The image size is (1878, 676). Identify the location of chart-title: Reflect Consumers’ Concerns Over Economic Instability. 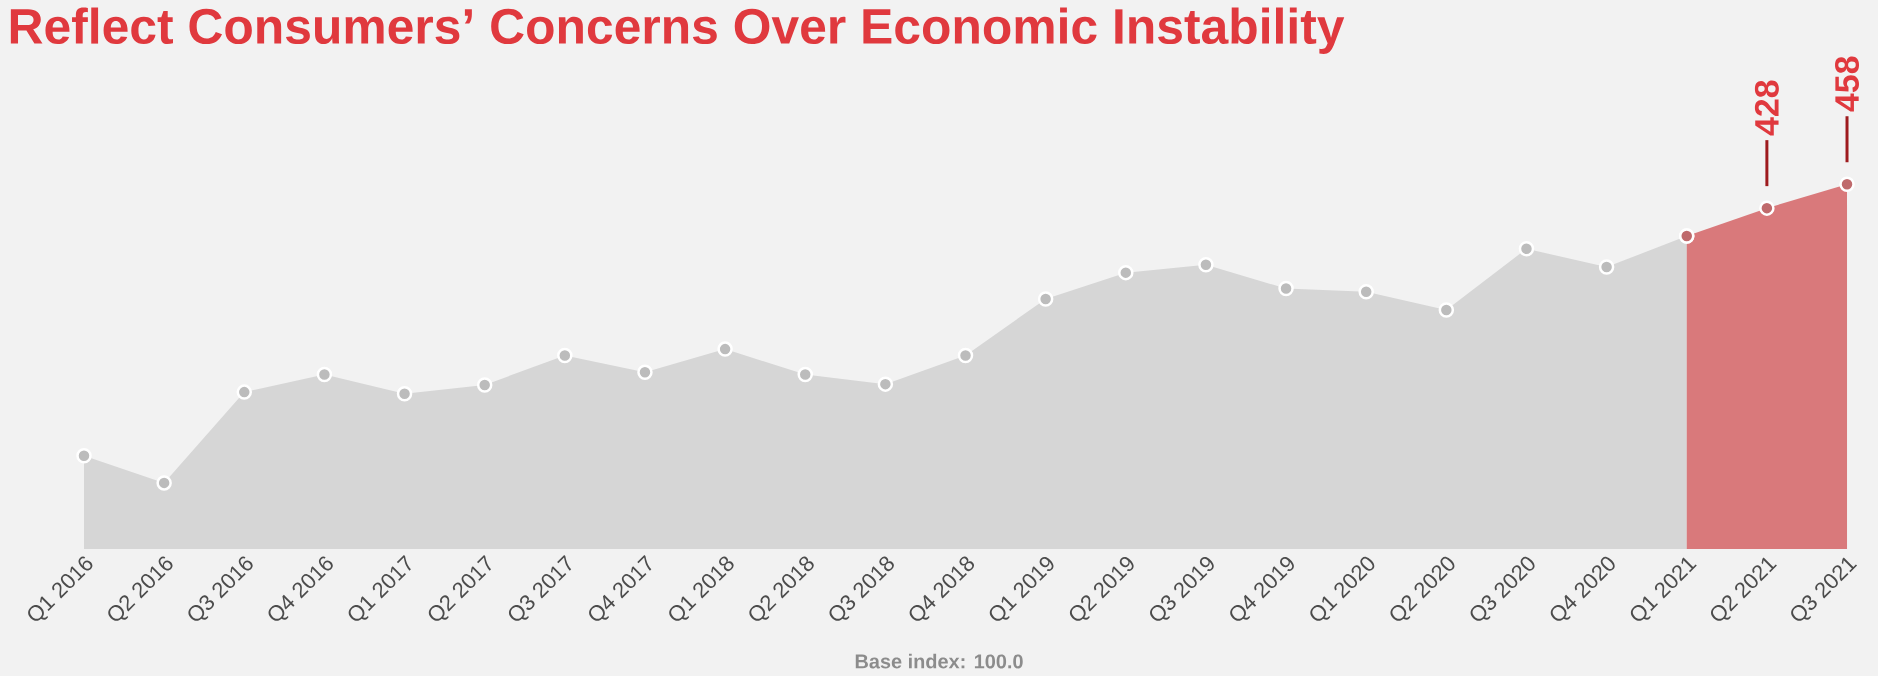
(677, 30).